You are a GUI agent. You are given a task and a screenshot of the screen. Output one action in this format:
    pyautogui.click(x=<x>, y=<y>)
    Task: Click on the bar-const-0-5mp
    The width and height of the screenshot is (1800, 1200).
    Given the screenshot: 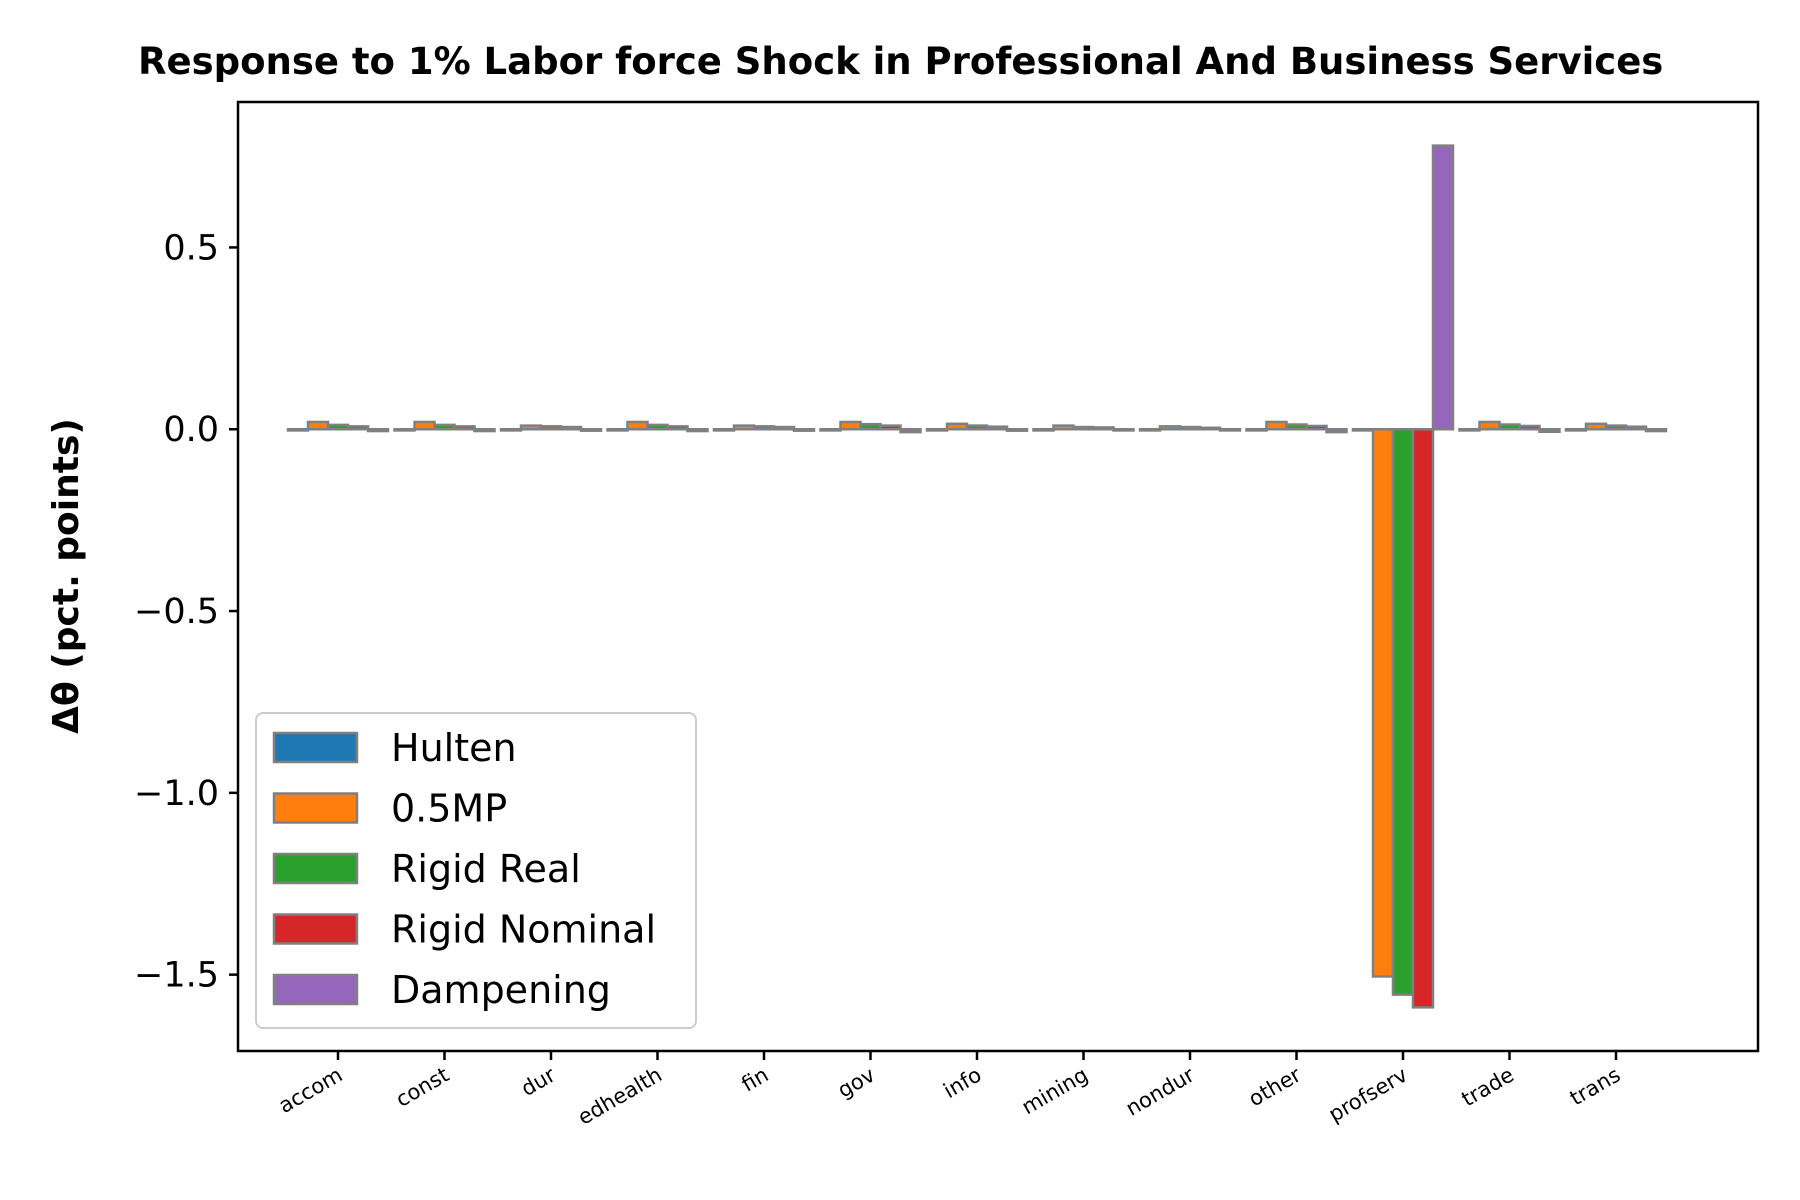 What is the action you would take?
    pyautogui.click(x=424, y=425)
    